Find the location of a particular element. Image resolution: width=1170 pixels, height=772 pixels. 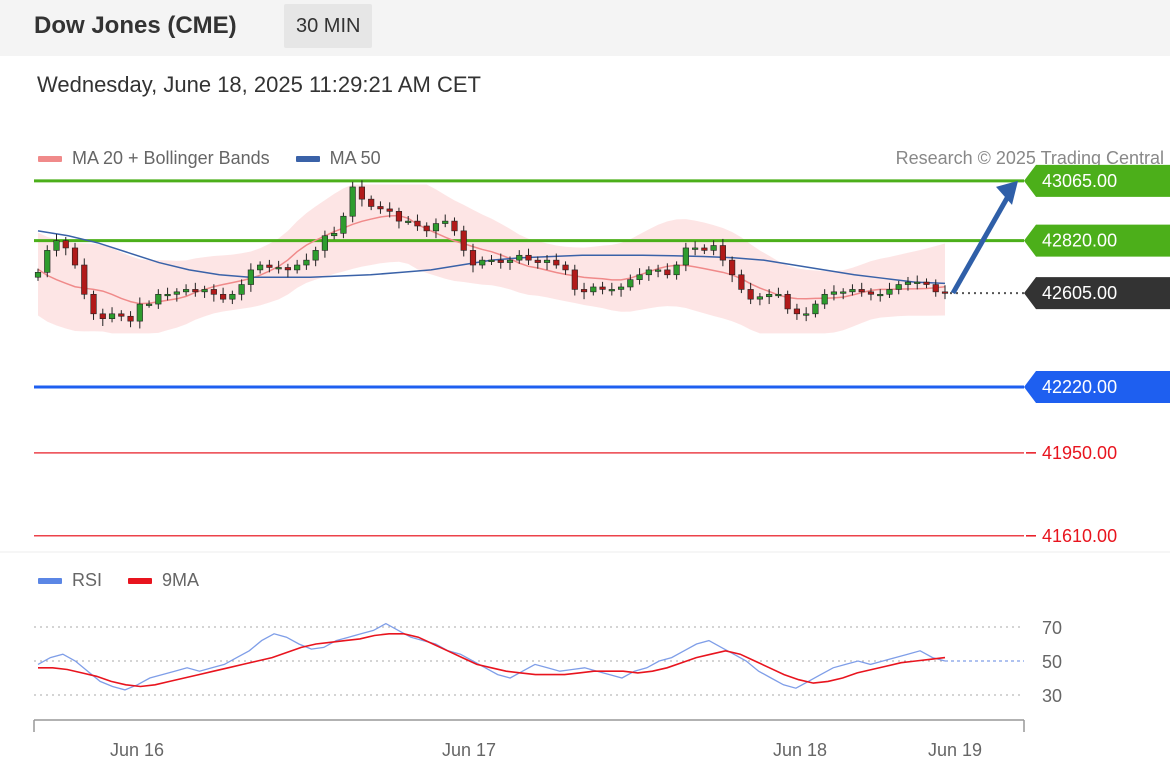

level-label: 41610.00 is located at coordinates (1079, 536).